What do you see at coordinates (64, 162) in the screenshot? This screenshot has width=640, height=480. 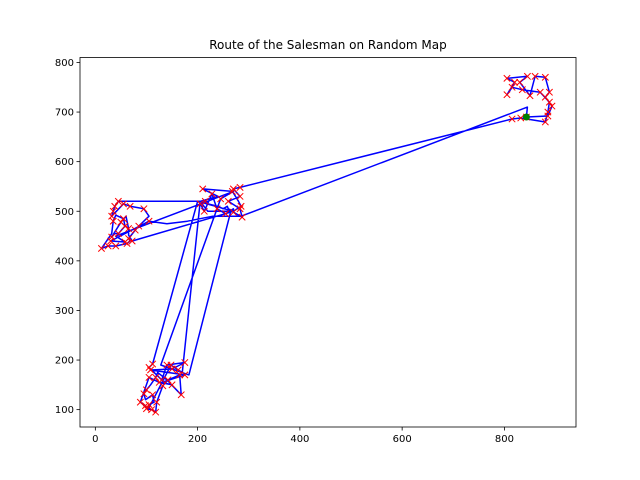 I see `y-tick-label: 600` at bounding box center [64, 162].